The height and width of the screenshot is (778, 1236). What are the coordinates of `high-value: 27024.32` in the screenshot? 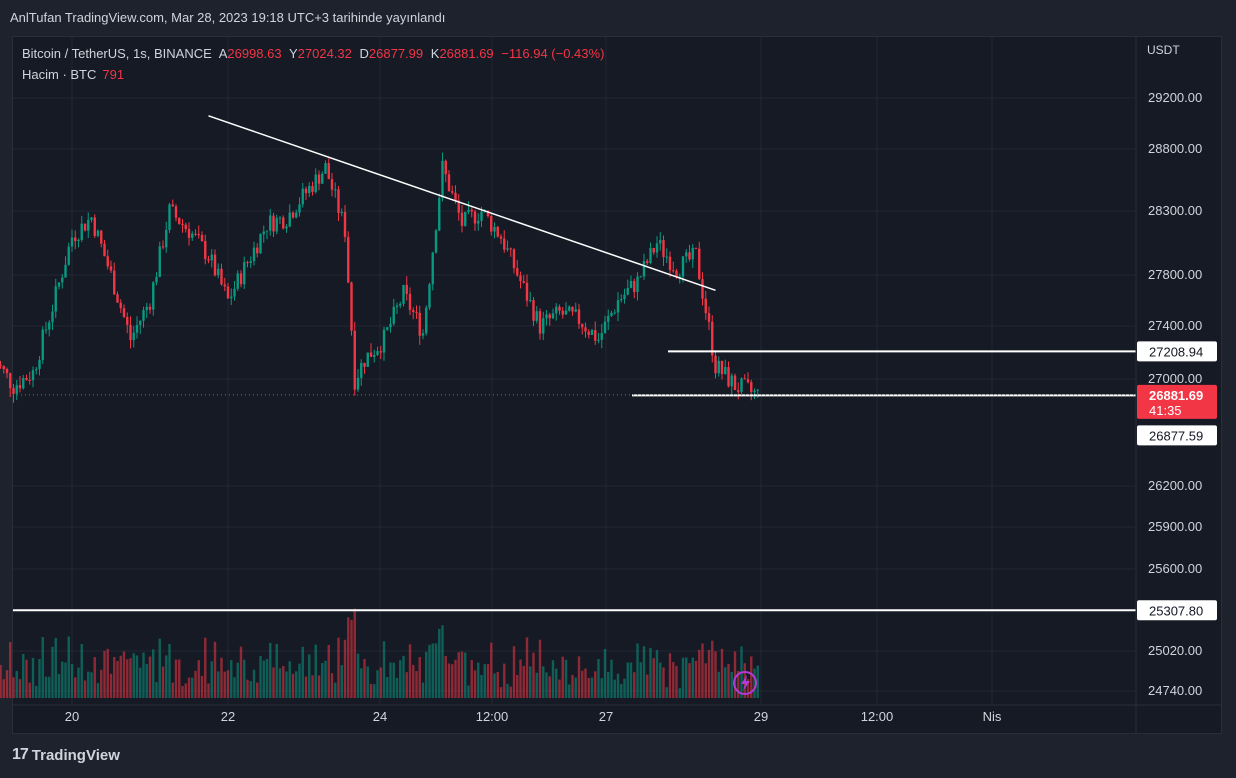 It's located at (324, 53).